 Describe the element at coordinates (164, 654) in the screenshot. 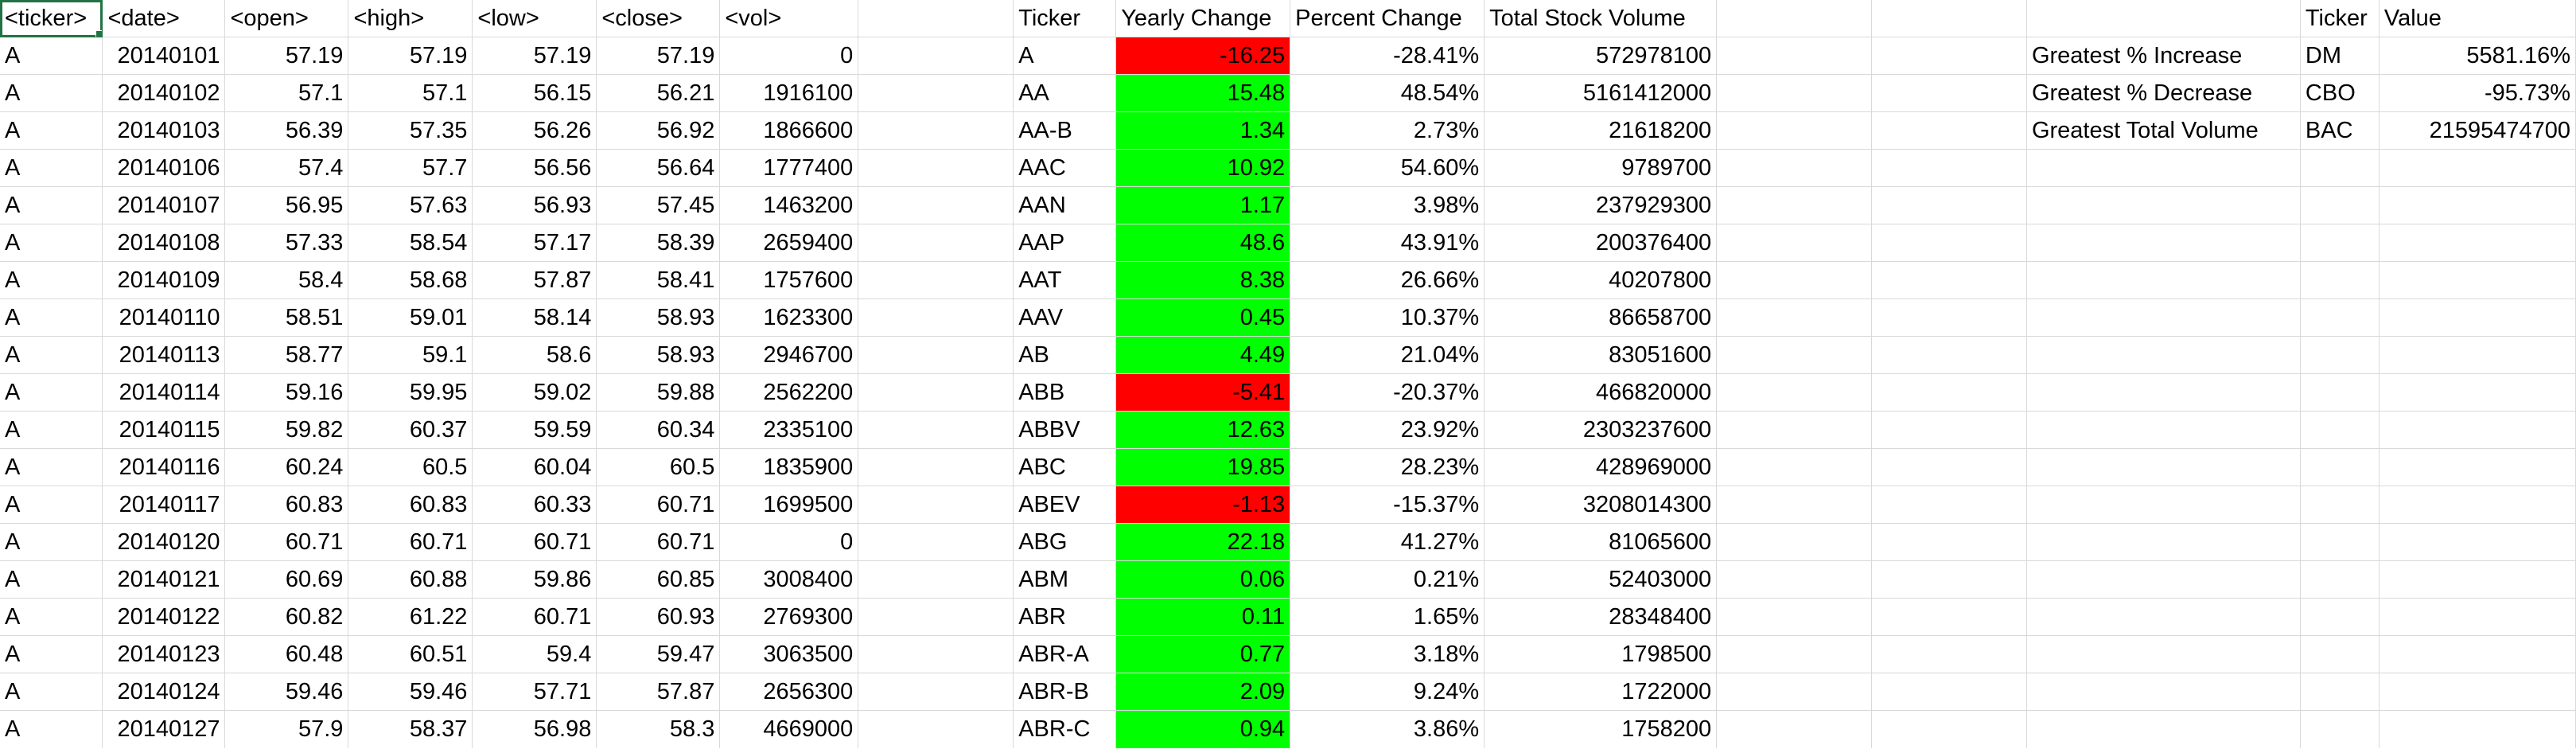

I see `raw-data-cell: 20140123` at that location.